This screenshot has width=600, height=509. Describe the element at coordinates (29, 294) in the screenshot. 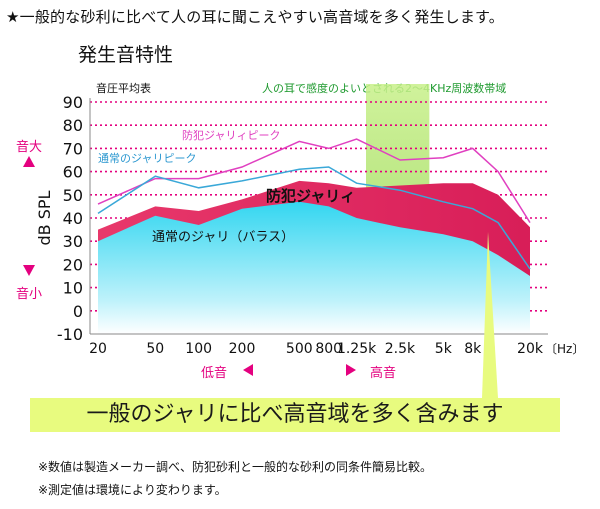

I see `quieter-label: 音小` at that location.